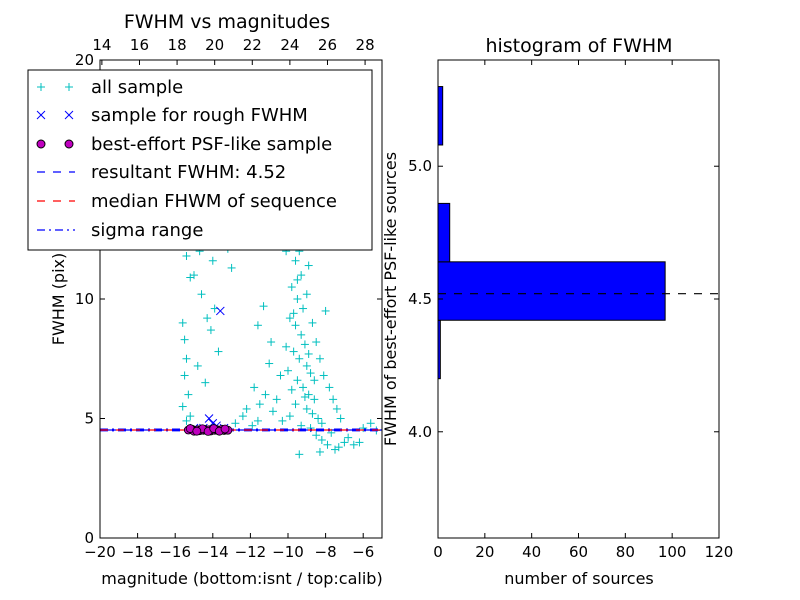 The image size is (800, 600). What do you see at coordinates (241, 578) in the screenshot?
I see `scatter-x-label: magnitude (bottom:isnt / top:calib)` at bounding box center [241, 578].